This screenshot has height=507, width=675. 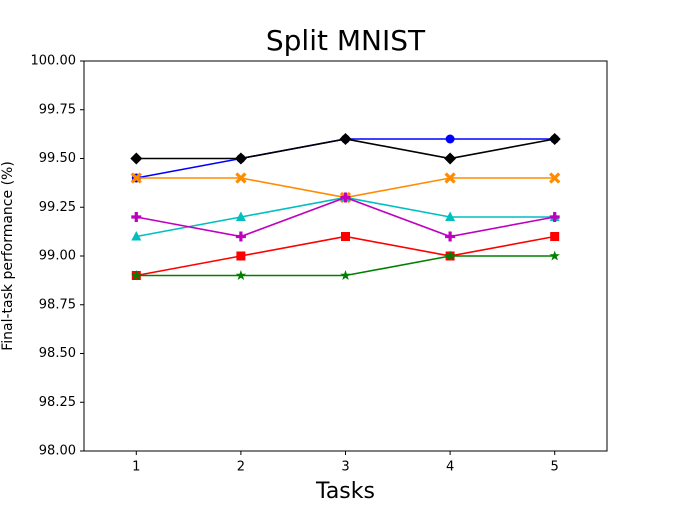 What do you see at coordinates (241, 467) in the screenshot?
I see `x-tick-label: 2` at bounding box center [241, 467].